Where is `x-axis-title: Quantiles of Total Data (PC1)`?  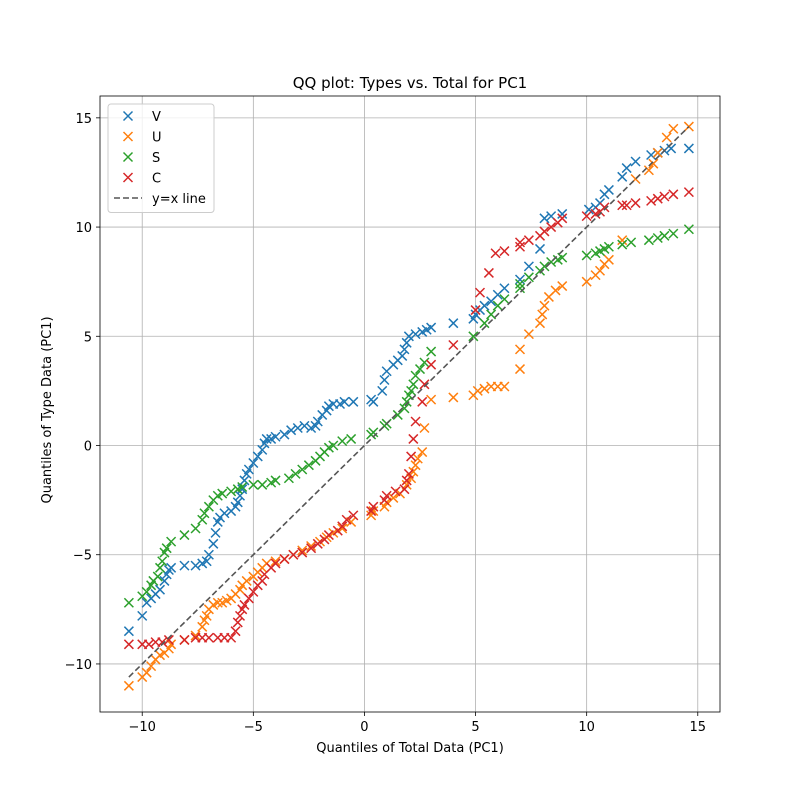
x-axis-title: Quantiles of Total Data (PC1) is located at coordinates (410, 748).